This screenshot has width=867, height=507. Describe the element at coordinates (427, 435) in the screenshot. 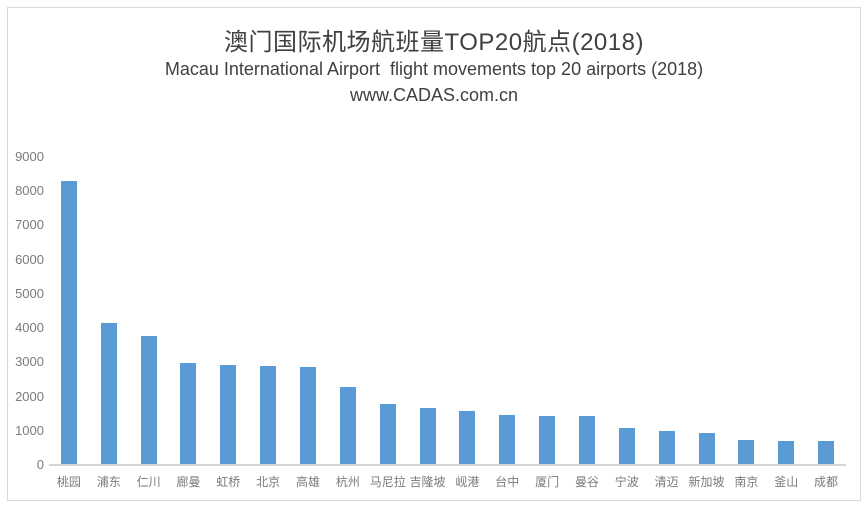

I see `bar-吉隆坡` at that location.